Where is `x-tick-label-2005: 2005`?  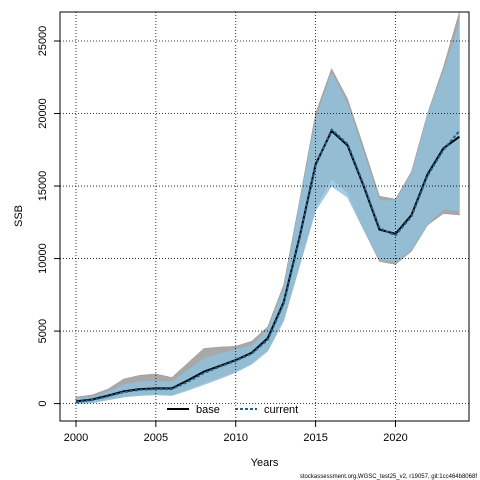 x-tick-label-2005: 2005 is located at coordinates (156, 438).